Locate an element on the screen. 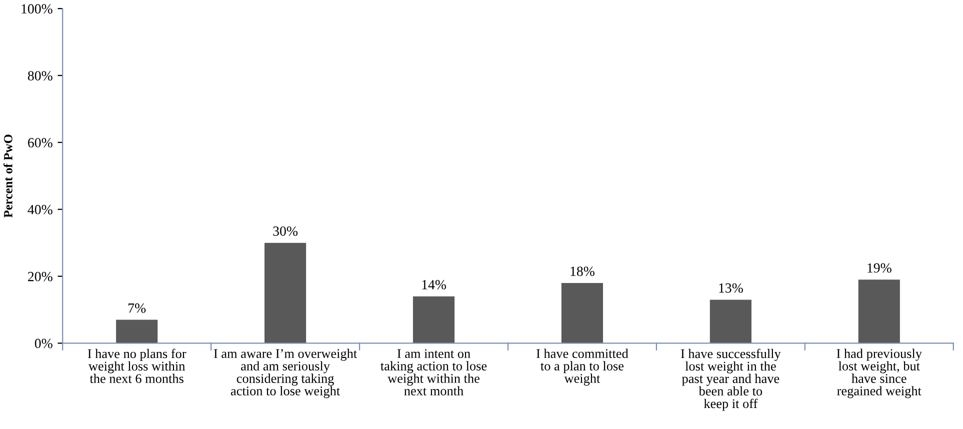 Image resolution: width=963 pixels, height=429 pixels. data-label: 19% is located at coordinates (880, 268).